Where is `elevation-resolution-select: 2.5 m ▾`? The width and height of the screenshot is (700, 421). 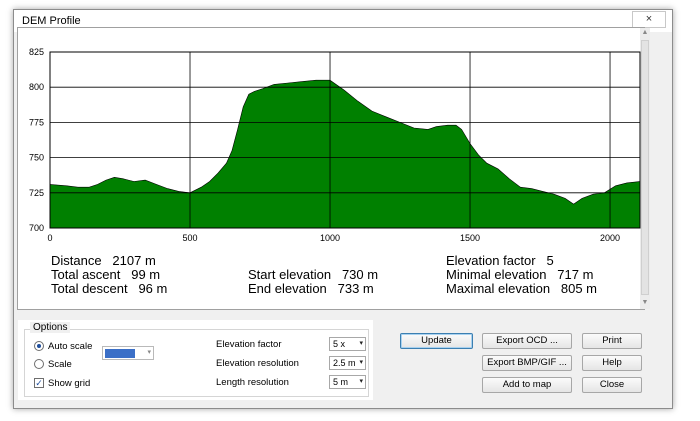
elevation-resolution-select: 2.5 m ▾ is located at coordinates (347, 363).